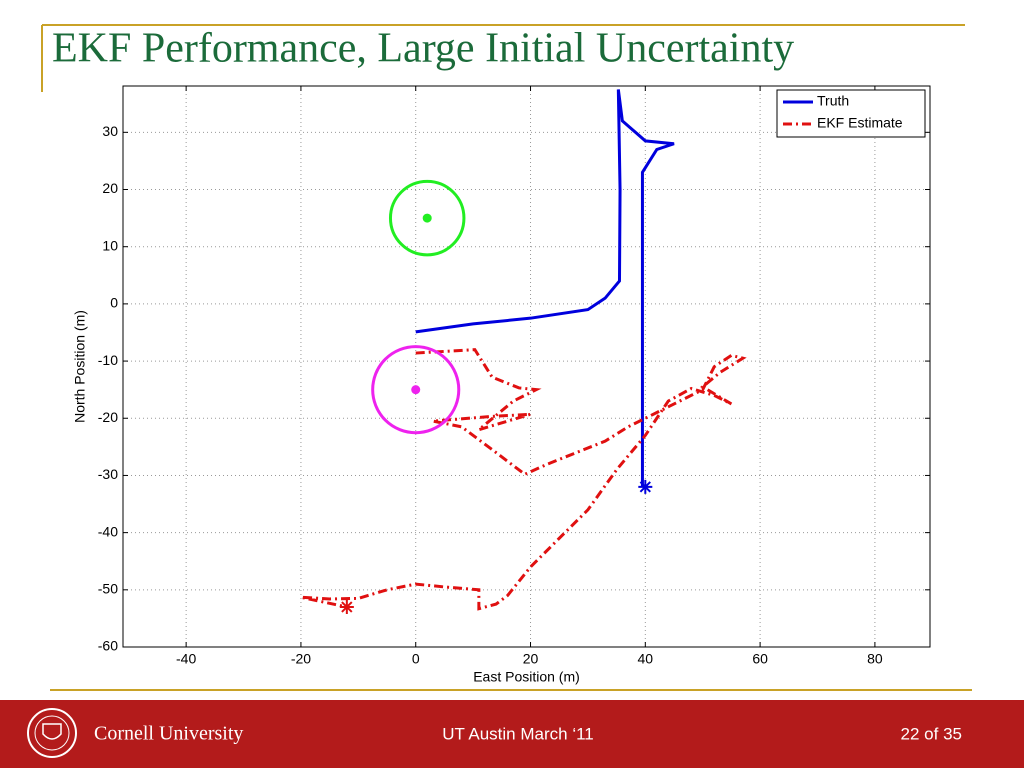  What do you see at coordinates (110, 188) in the screenshot?
I see `y-tick-label: 20` at bounding box center [110, 188].